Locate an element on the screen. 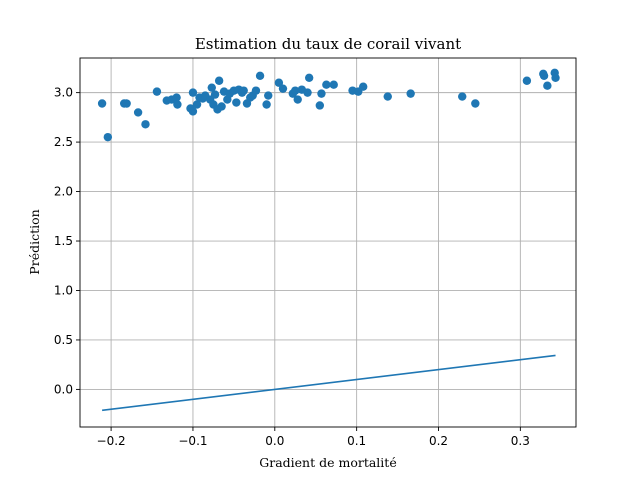 This screenshot has width=640, height=480. fit-line is located at coordinates (329, 383).